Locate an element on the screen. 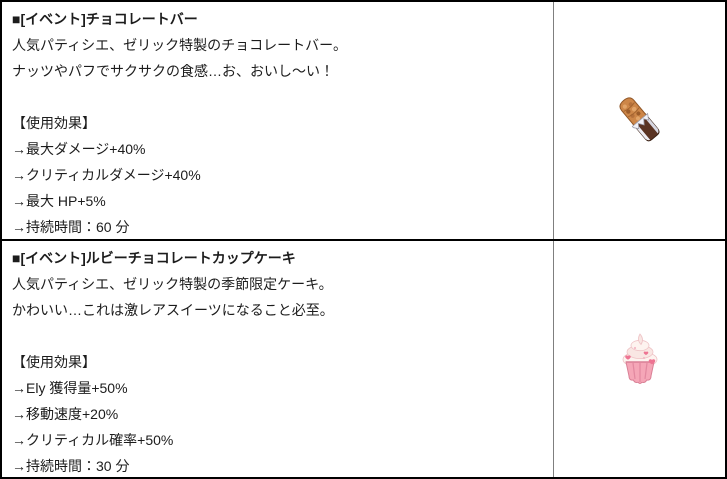  item-desc-line: 人気パティシエ、ゼリック特製の季節限定ケーキ。 is located at coordinates (172, 283).